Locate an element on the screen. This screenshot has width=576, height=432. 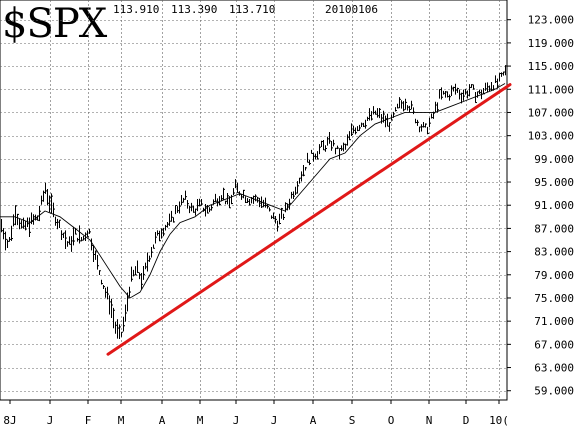
price-tick-label: 59.000 is located at coordinates (554, 391).